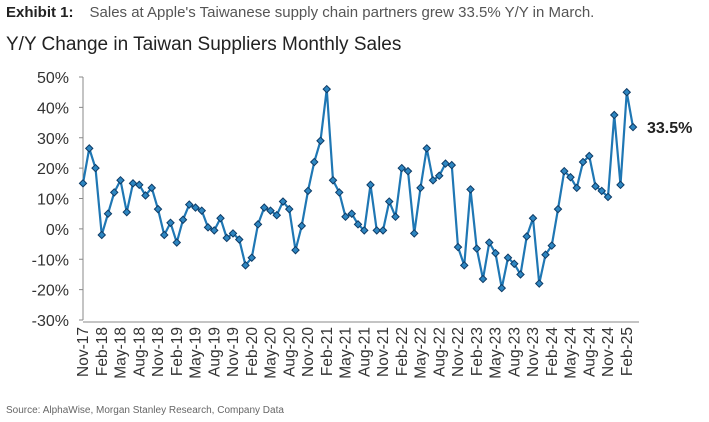  I want to click on x-tick-label: May-22, so click(421, 353).